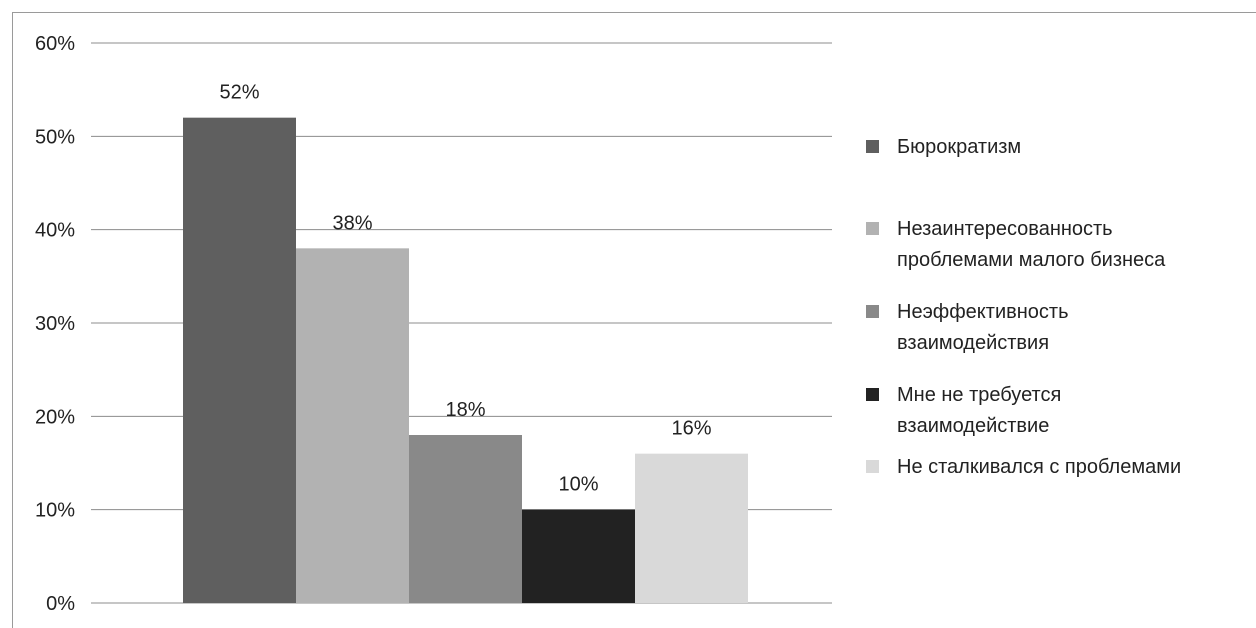  I want to click on y-tick-label: 30%, so click(55, 324).